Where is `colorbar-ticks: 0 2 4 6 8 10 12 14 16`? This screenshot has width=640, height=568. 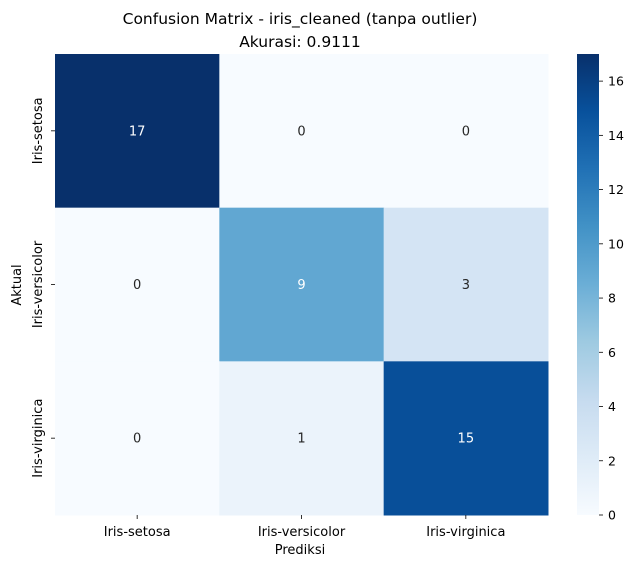 colorbar-ticks: 0 2 4 6 8 10 12 14 16 is located at coordinates (611, 298).